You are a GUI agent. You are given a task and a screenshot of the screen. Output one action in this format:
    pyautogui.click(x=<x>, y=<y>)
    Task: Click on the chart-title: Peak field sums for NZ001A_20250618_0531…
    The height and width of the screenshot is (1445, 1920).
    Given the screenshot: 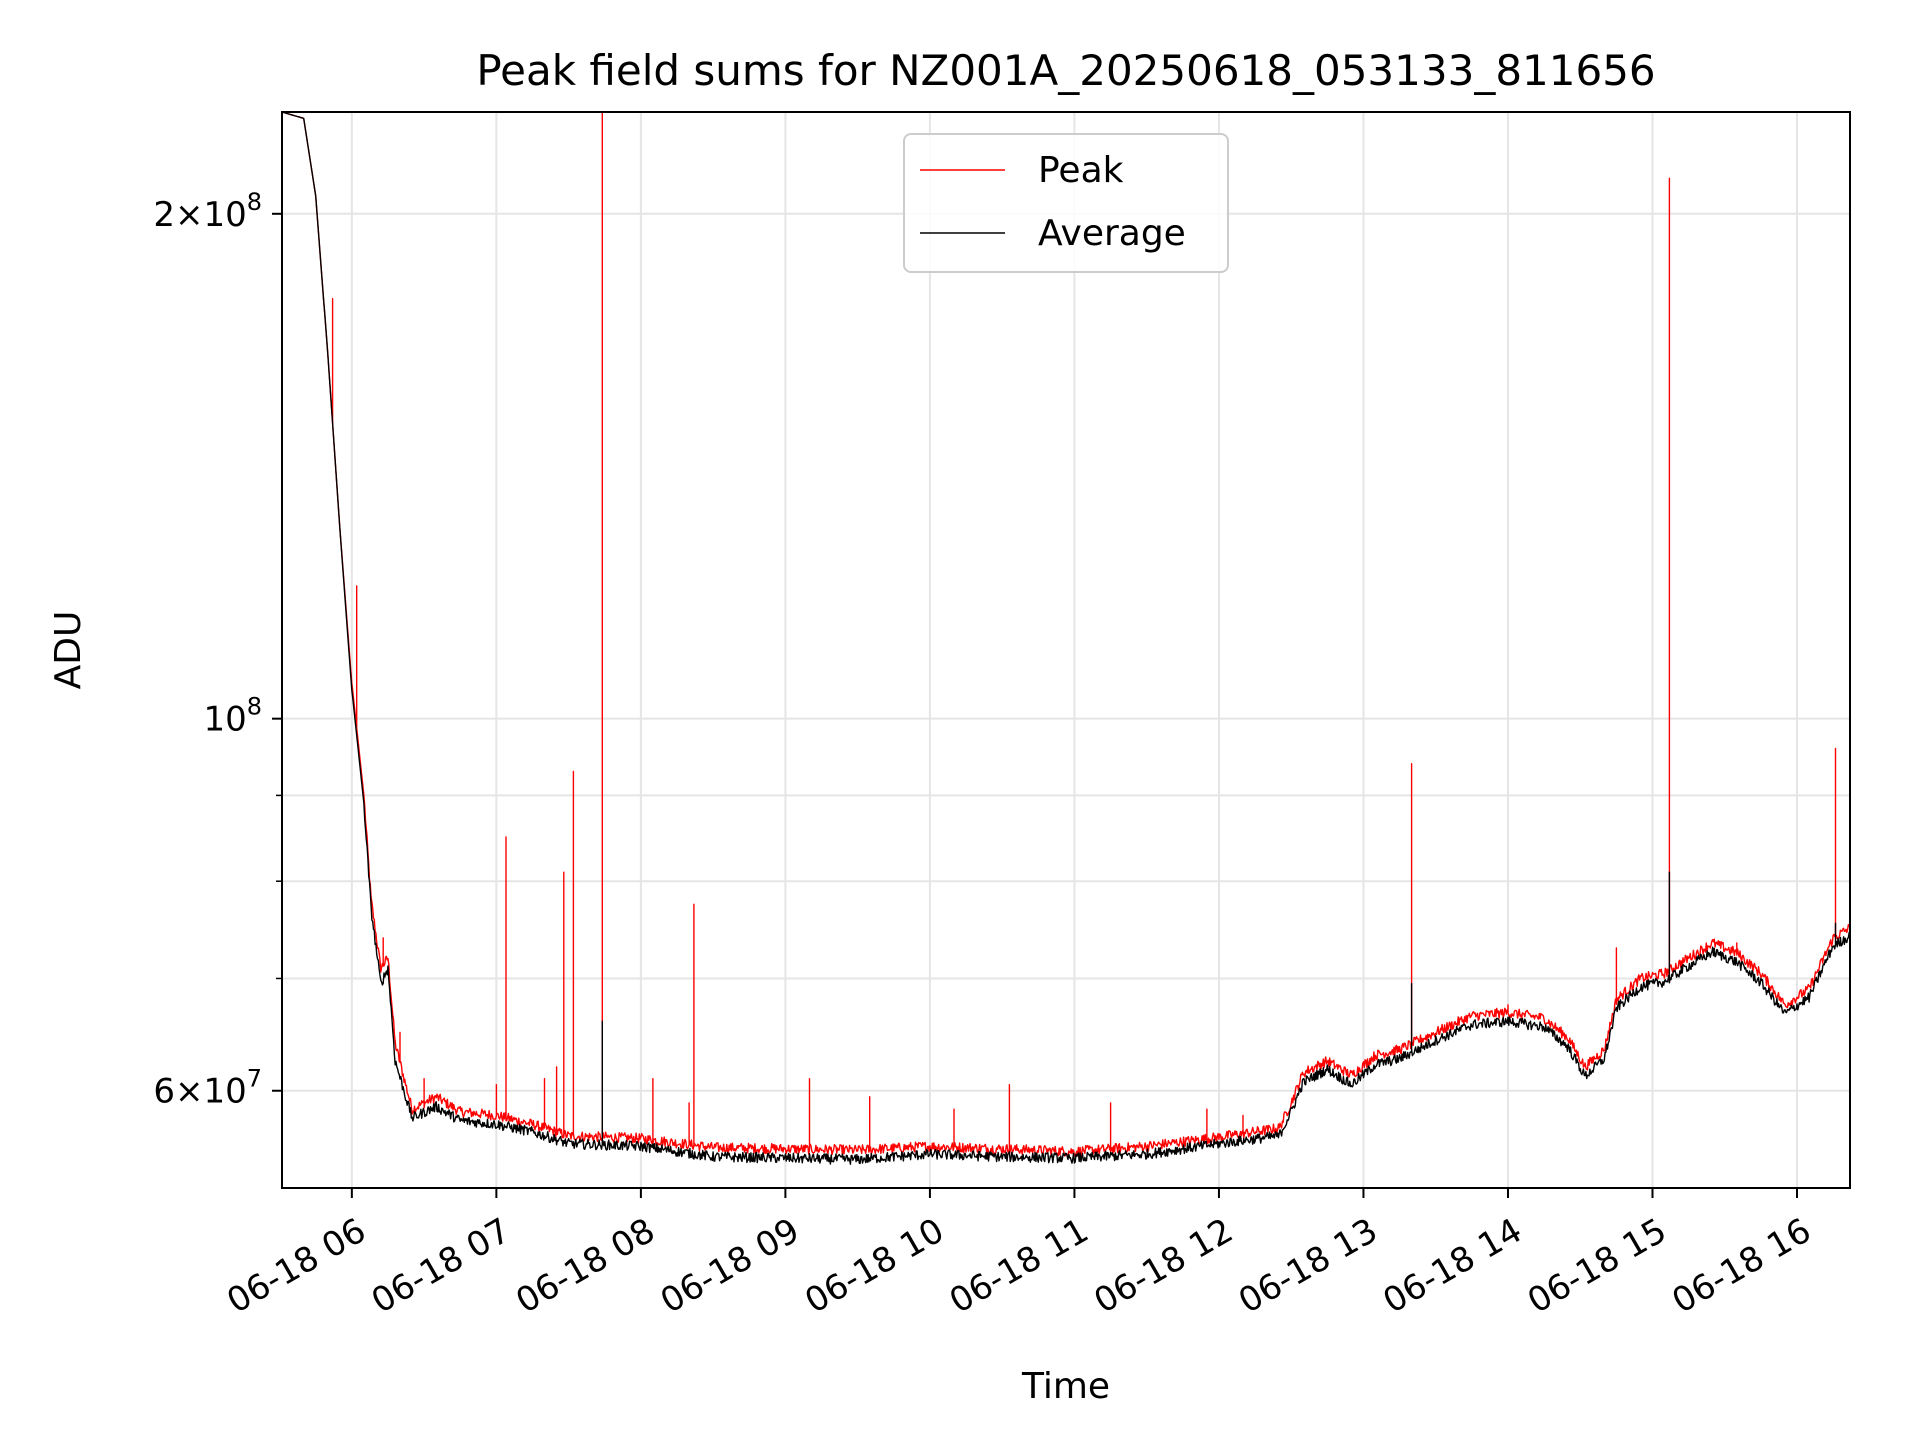 What is the action you would take?
    pyautogui.click(x=1065, y=70)
    